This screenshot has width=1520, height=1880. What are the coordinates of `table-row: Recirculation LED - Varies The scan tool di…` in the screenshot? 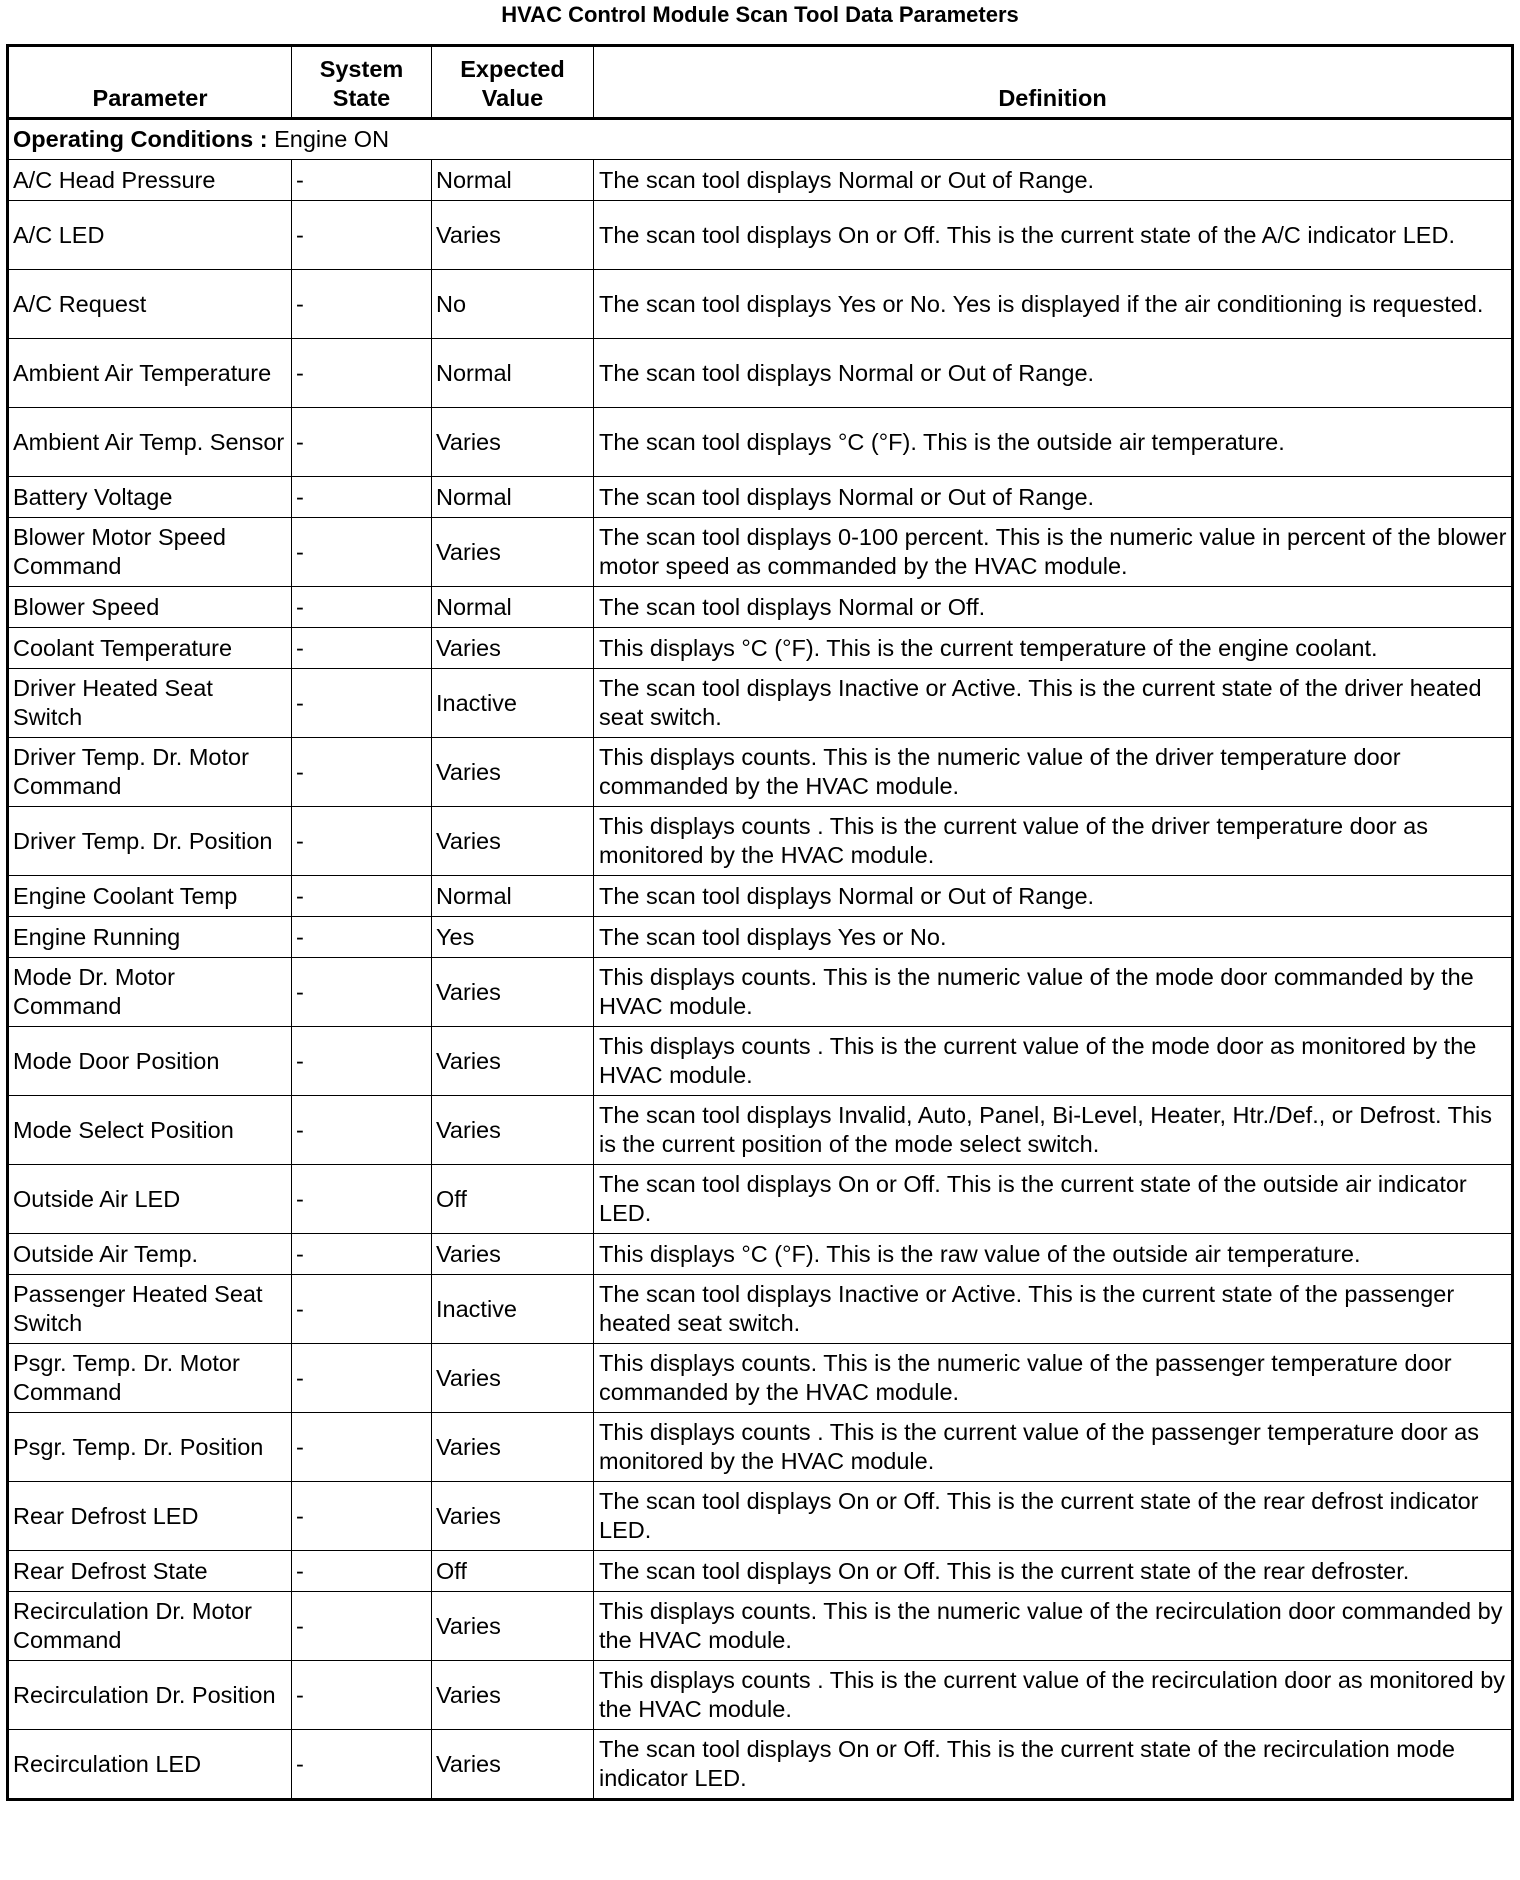 It's located at (760, 1764).